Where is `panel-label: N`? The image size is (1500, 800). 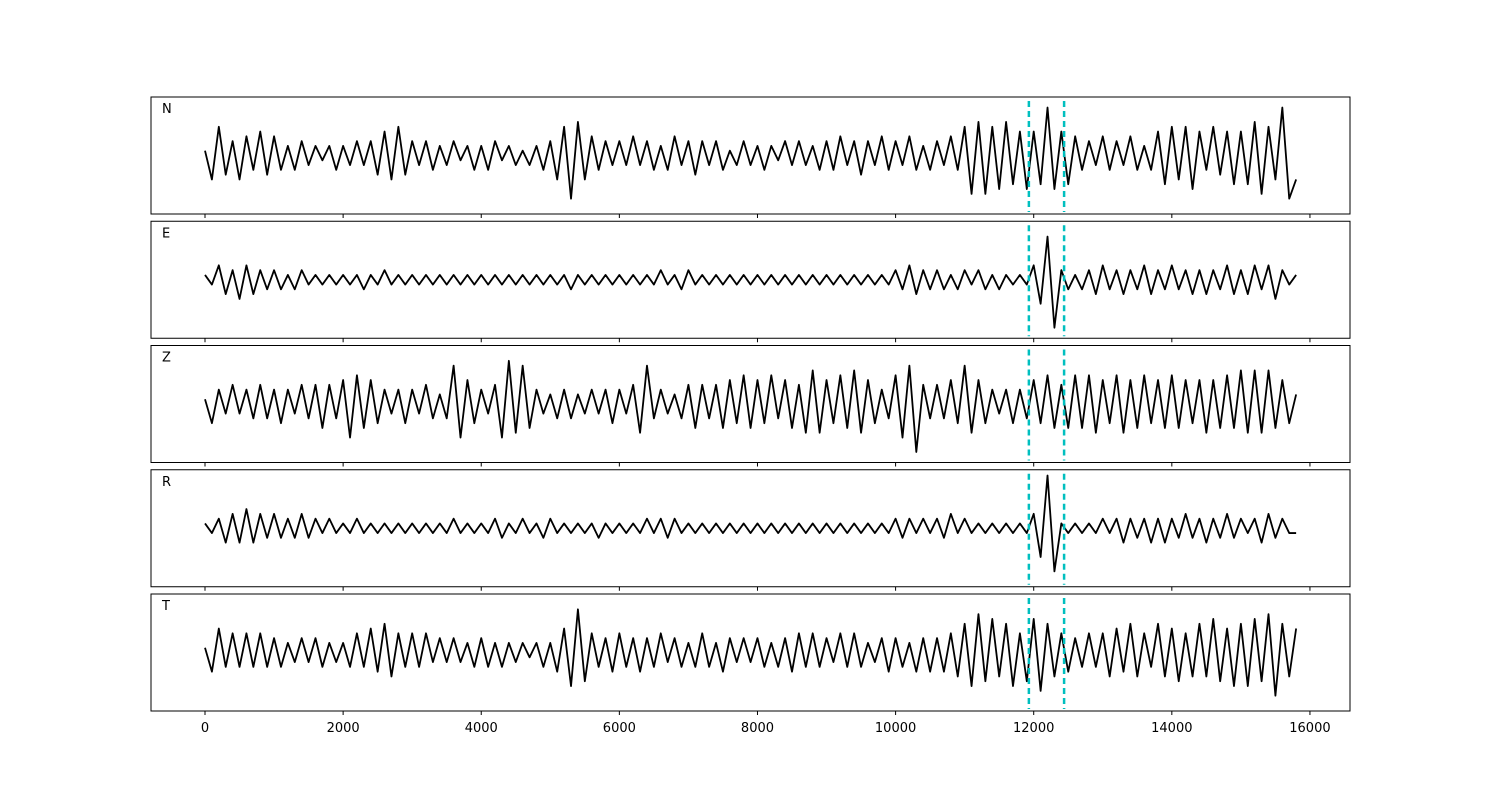
panel-label: N is located at coordinates (167, 109).